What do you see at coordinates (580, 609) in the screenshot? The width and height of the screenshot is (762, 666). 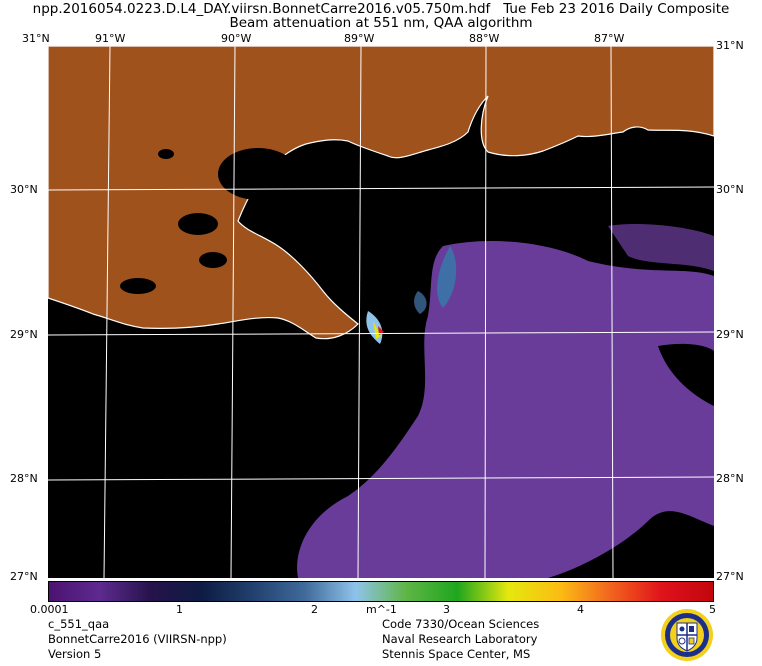 I see `colorbar-label-4: 4` at bounding box center [580, 609].